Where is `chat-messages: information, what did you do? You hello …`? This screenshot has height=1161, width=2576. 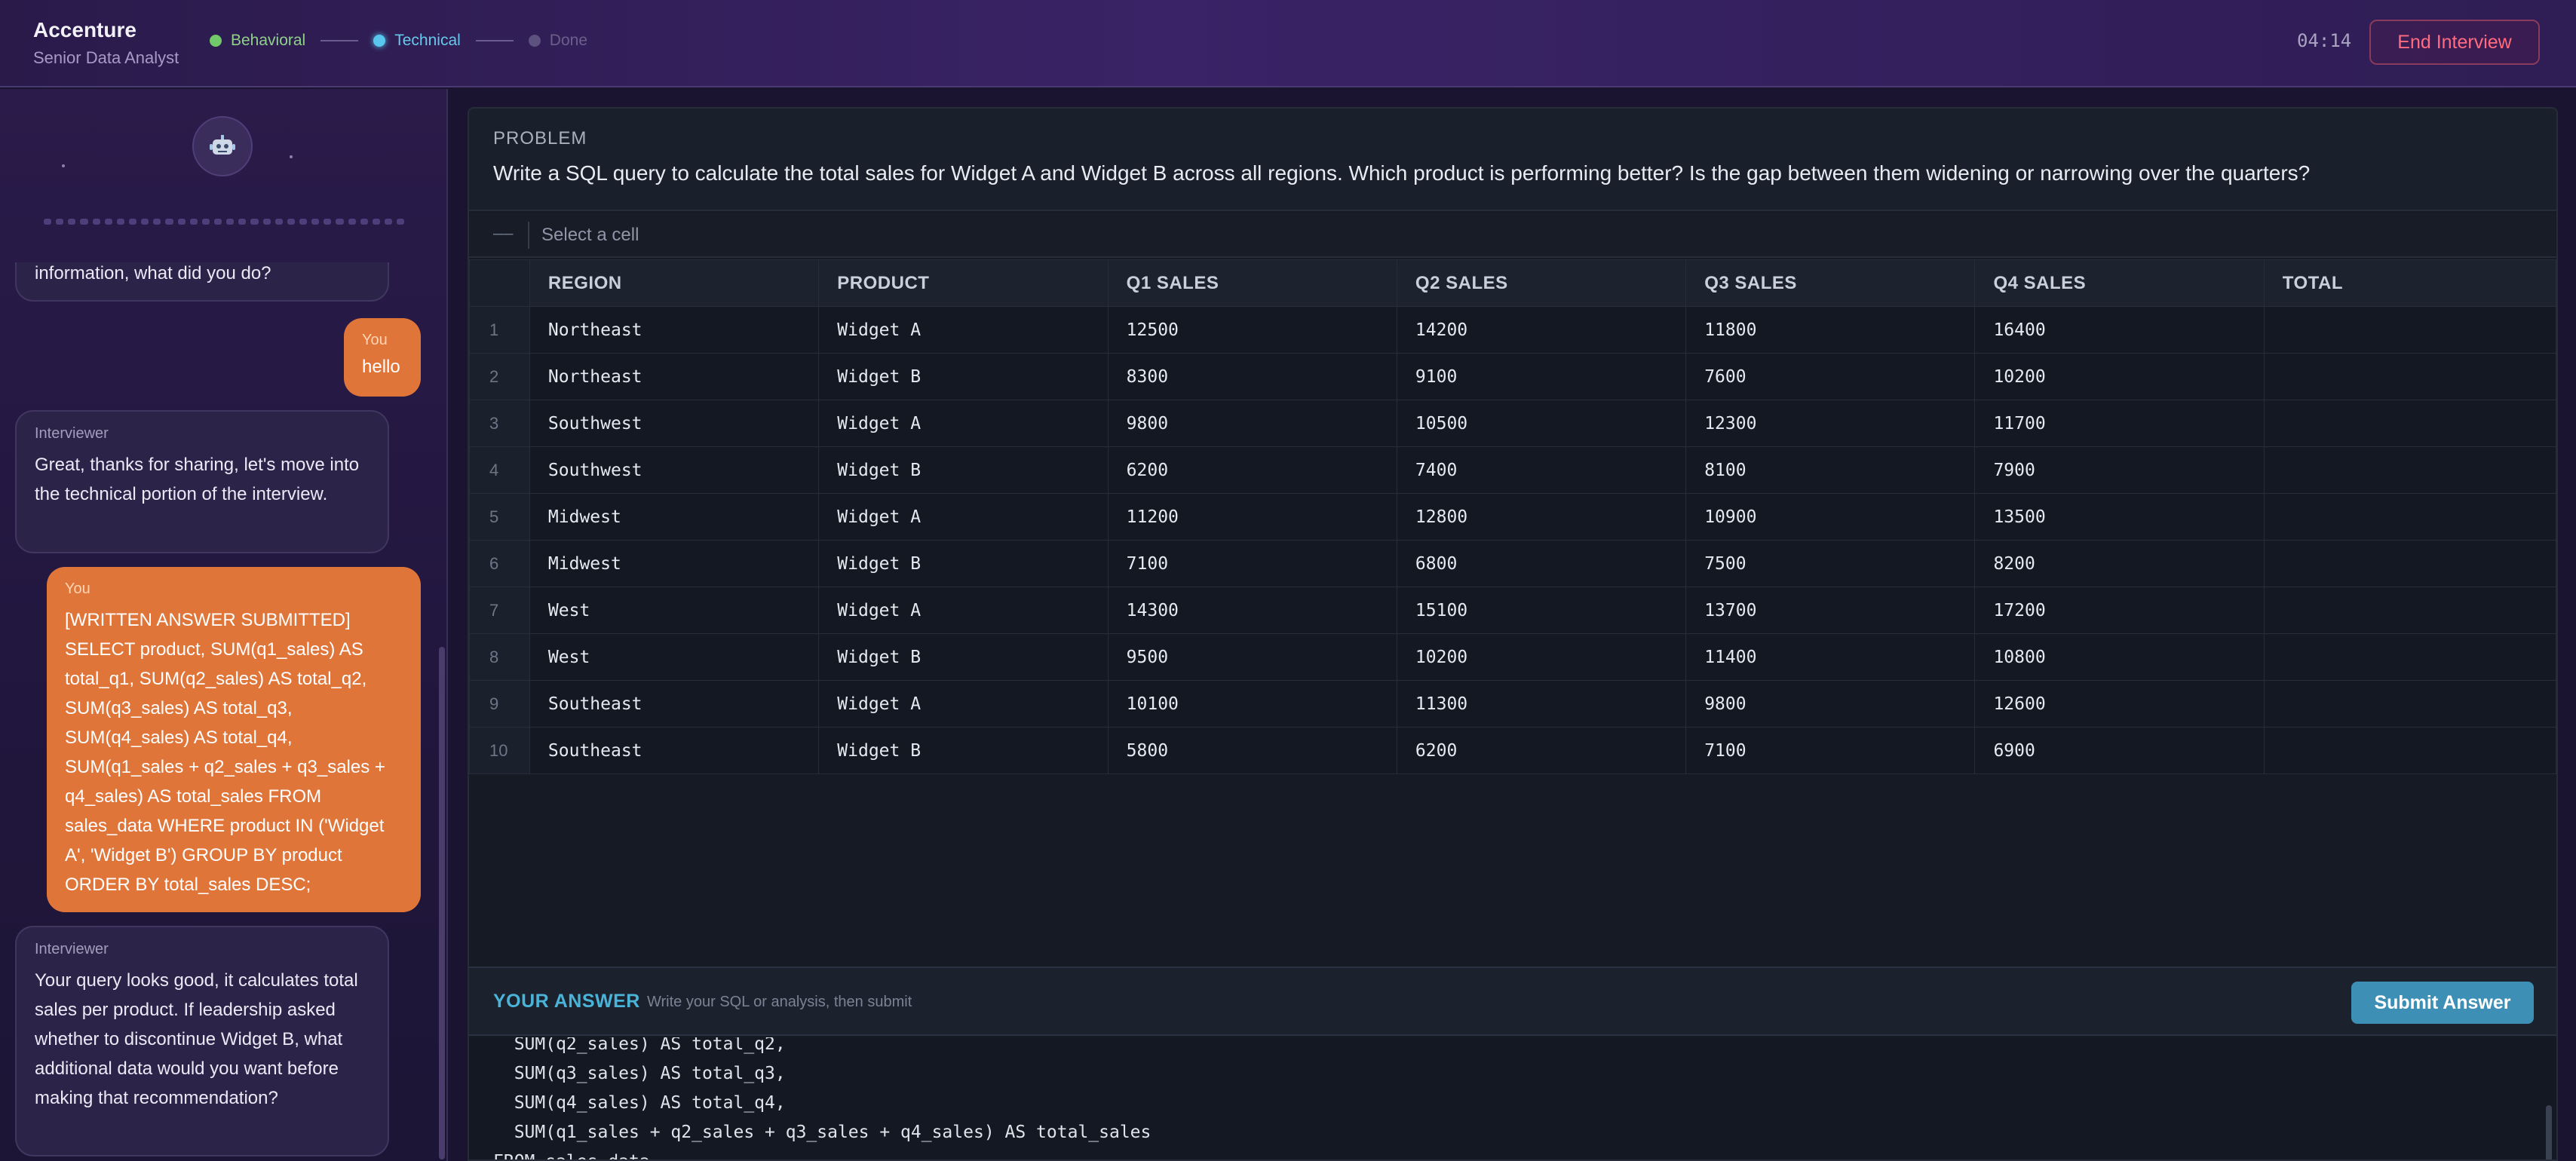
chat-messages: information, what did you do? You hello … is located at coordinates (218, 711).